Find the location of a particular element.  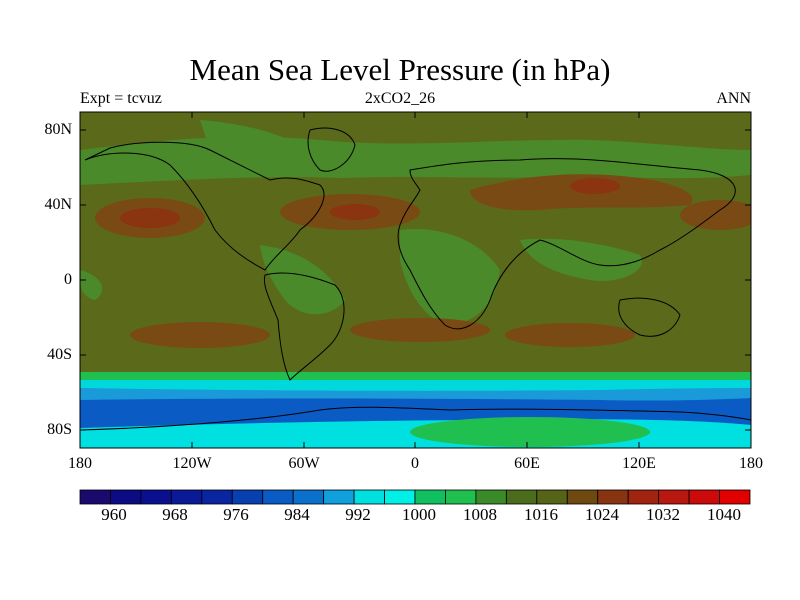

high-south-atlantic is located at coordinates (420, 330).